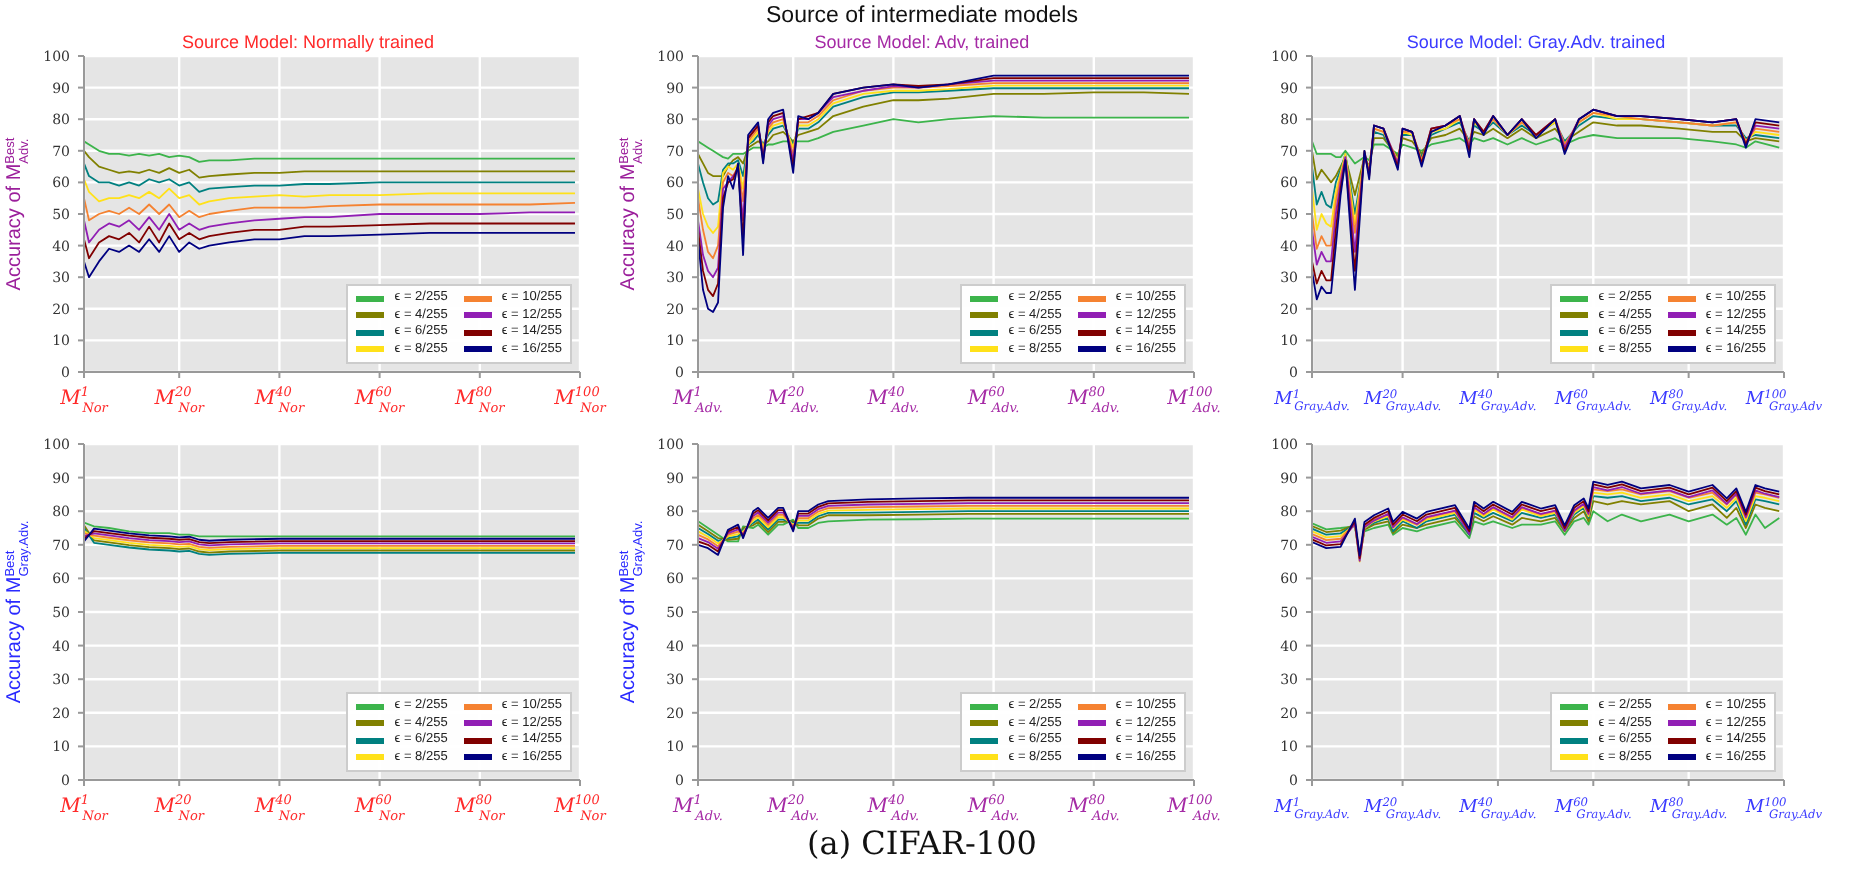  Describe the element at coordinates (308, 42) in the screenshot. I see `chart-title: Source Model: Normally trained` at that location.